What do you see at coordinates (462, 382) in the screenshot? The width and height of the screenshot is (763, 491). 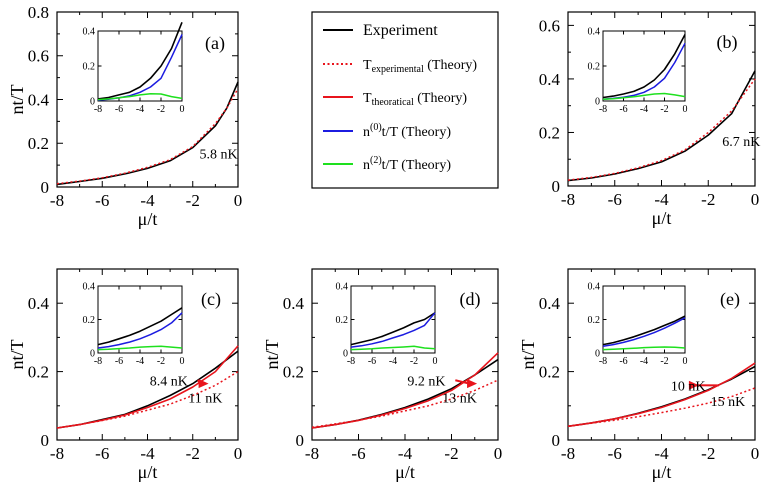 I see `annotation-arrow-line` at bounding box center [462, 382].